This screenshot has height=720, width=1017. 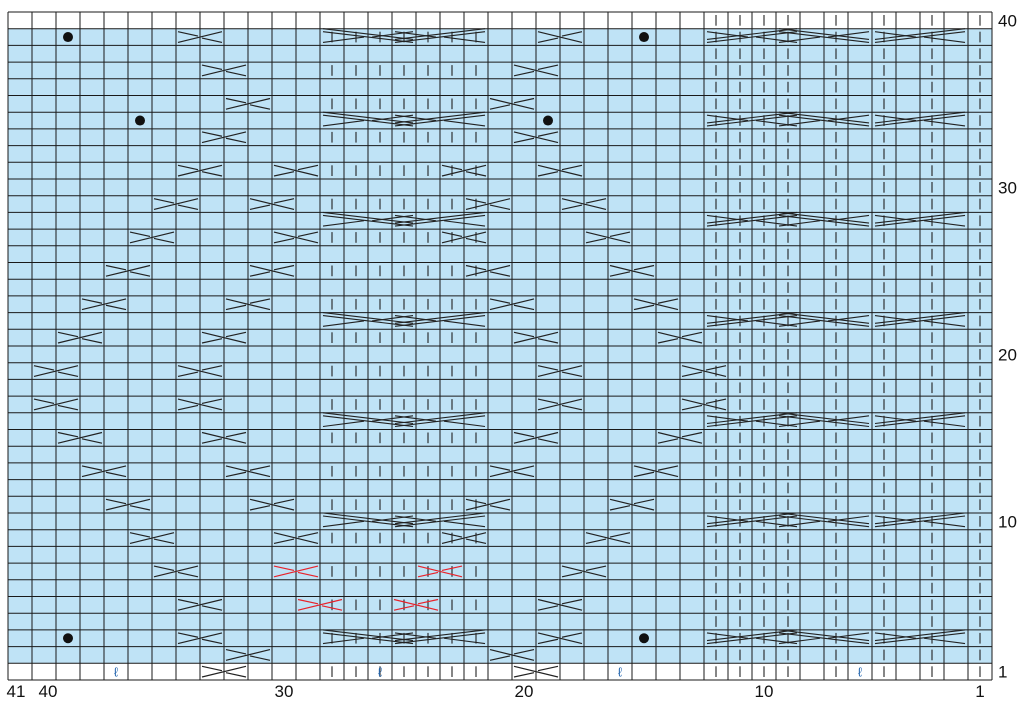 What do you see at coordinates (979, 691) in the screenshot?
I see `column-label: 1` at bounding box center [979, 691].